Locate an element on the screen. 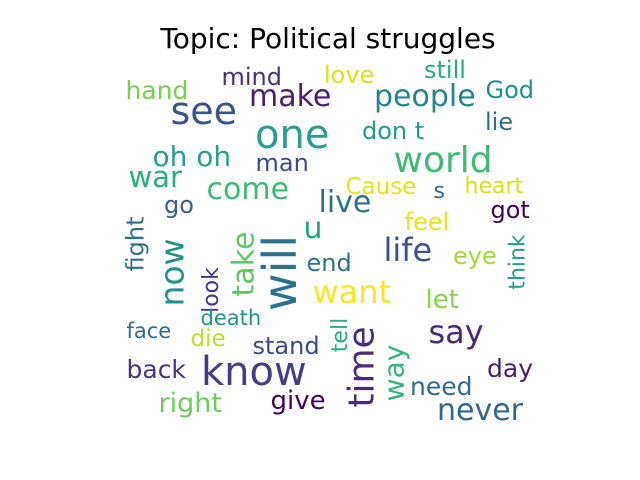  word-need: need is located at coordinates (441, 386).